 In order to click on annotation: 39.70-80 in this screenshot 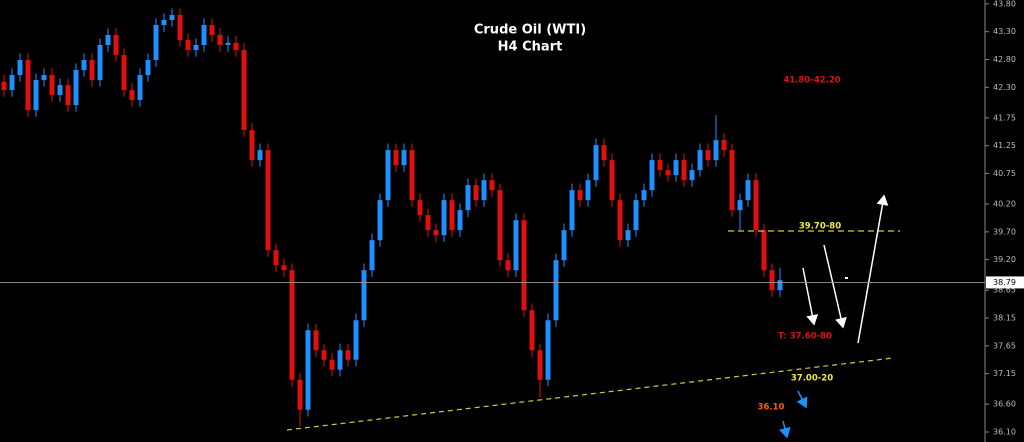, I will do `click(820, 227)`.